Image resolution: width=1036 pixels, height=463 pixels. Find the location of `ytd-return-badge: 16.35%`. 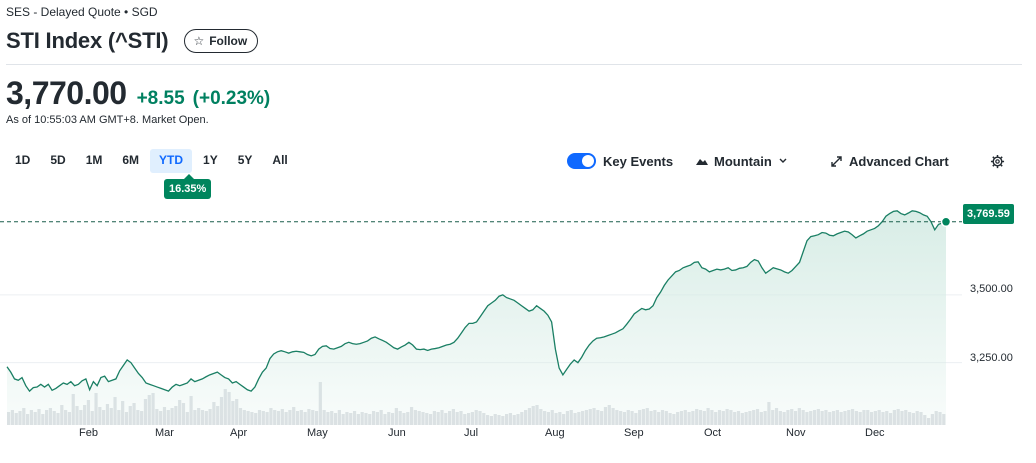

ytd-return-badge: 16.35% is located at coordinates (188, 186).